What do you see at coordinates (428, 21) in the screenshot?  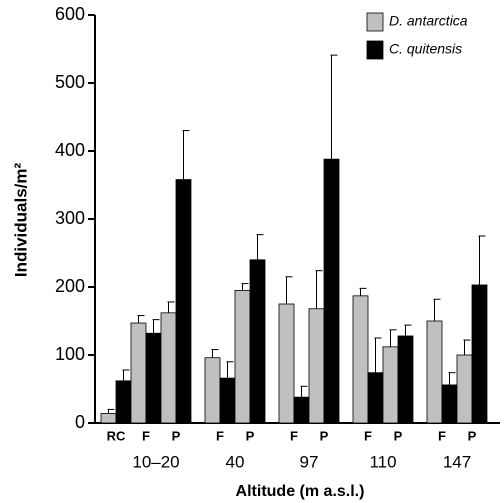 I see `legend-label: D. antarctica` at bounding box center [428, 21].